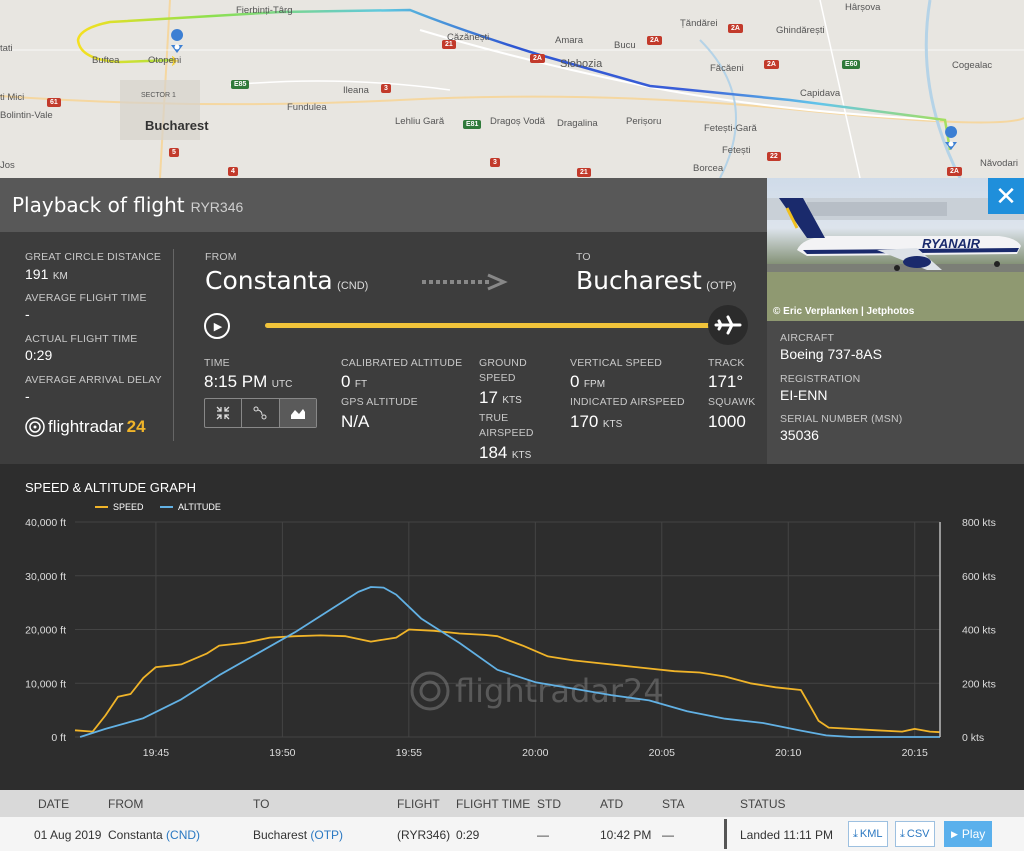 The width and height of the screenshot is (1024, 851). Describe the element at coordinates (240, 84) in the screenshot. I see `road-shield-e85: E85` at that location.